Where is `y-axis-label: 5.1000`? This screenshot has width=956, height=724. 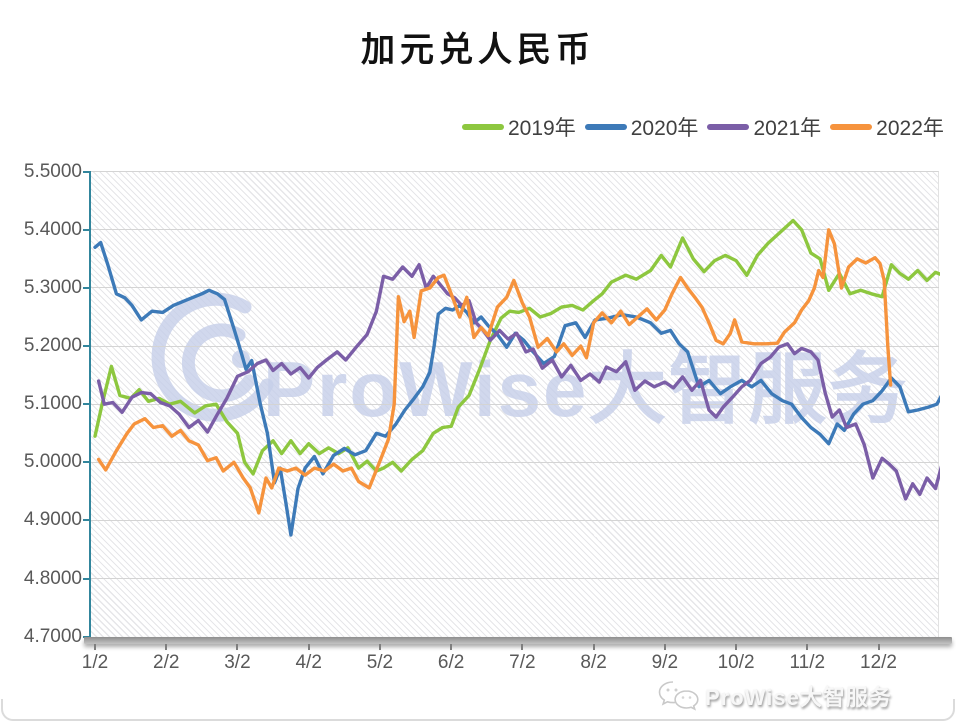
y-axis-label: 5.1000 is located at coordinates (52, 404).